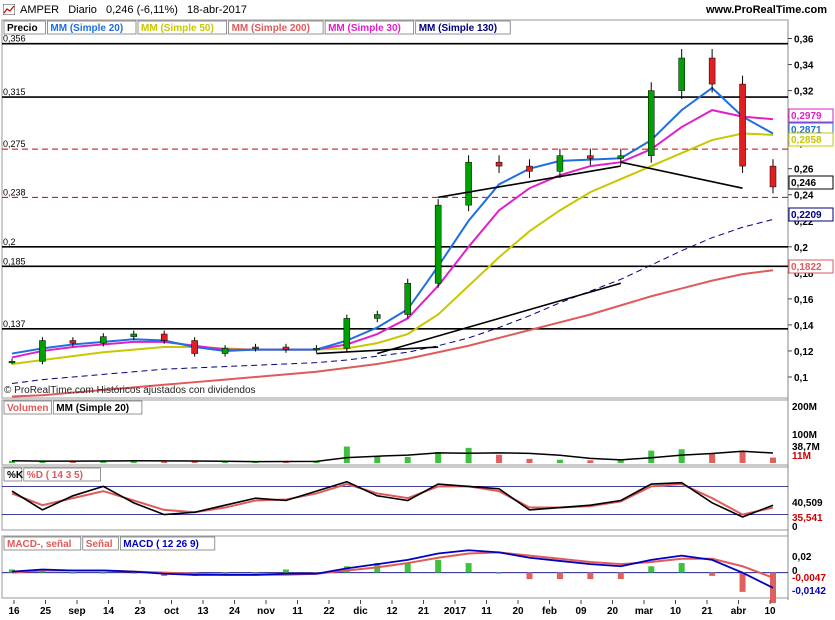 The height and width of the screenshot is (620, 835). Describe the element at coordinates (14, 144) in the screenshot. I see `level-label: 0,275` at that location.